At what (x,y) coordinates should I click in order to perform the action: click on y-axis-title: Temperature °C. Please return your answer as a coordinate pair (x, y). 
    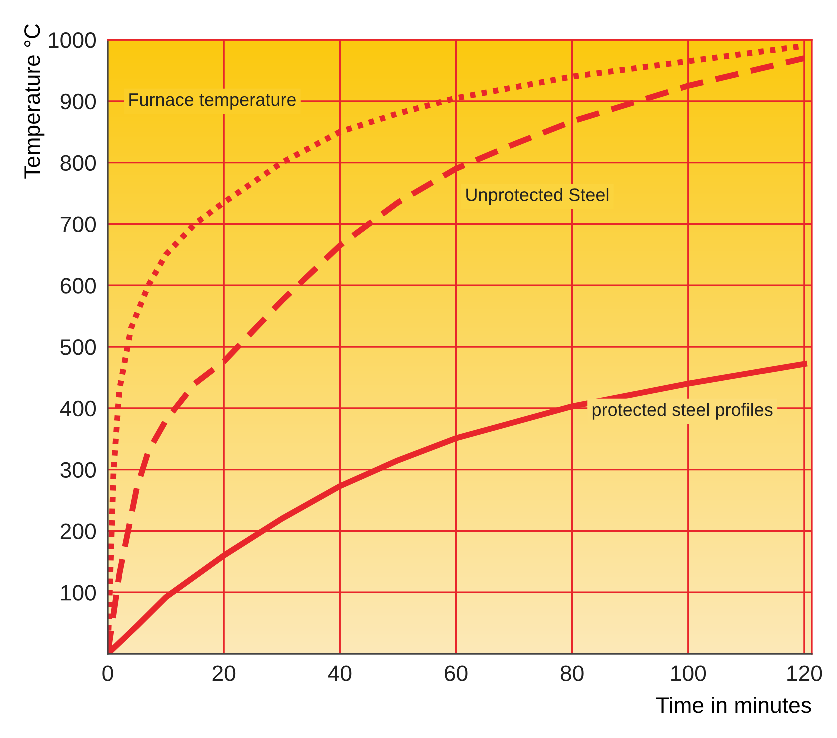
    Looking at the image, I should click on (34, 101).